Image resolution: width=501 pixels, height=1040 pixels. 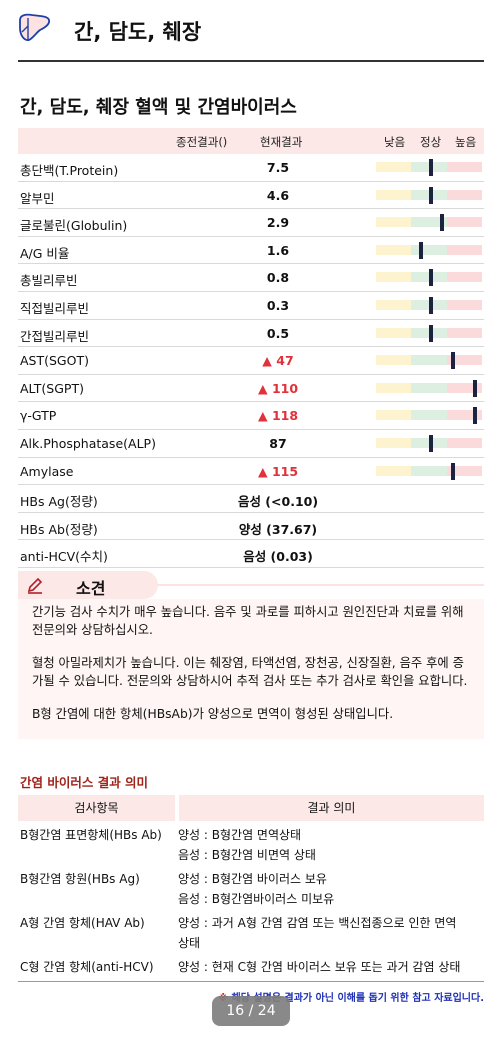 What do you see at coordinates (317, 923) in the screenshot?
I see `meaning-line: 양성 : 과거 A형 간염 감염 또는 백신접종으로 인한 면역` at bounding box center [317, 923].